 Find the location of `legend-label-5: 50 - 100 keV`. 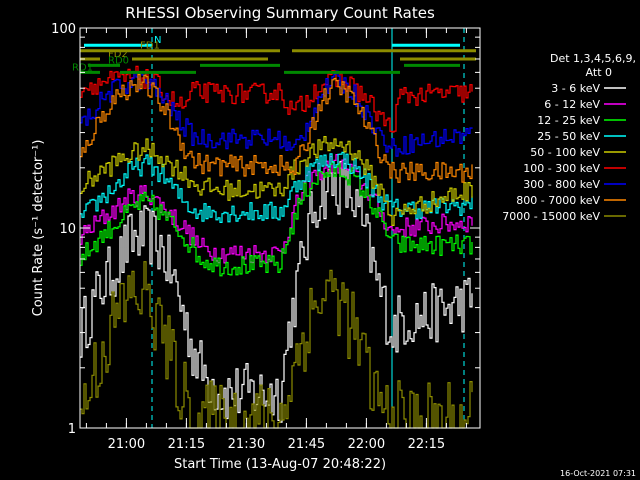

legend-label-5: 50 - 100 keV is located at coordinates (565, 152).